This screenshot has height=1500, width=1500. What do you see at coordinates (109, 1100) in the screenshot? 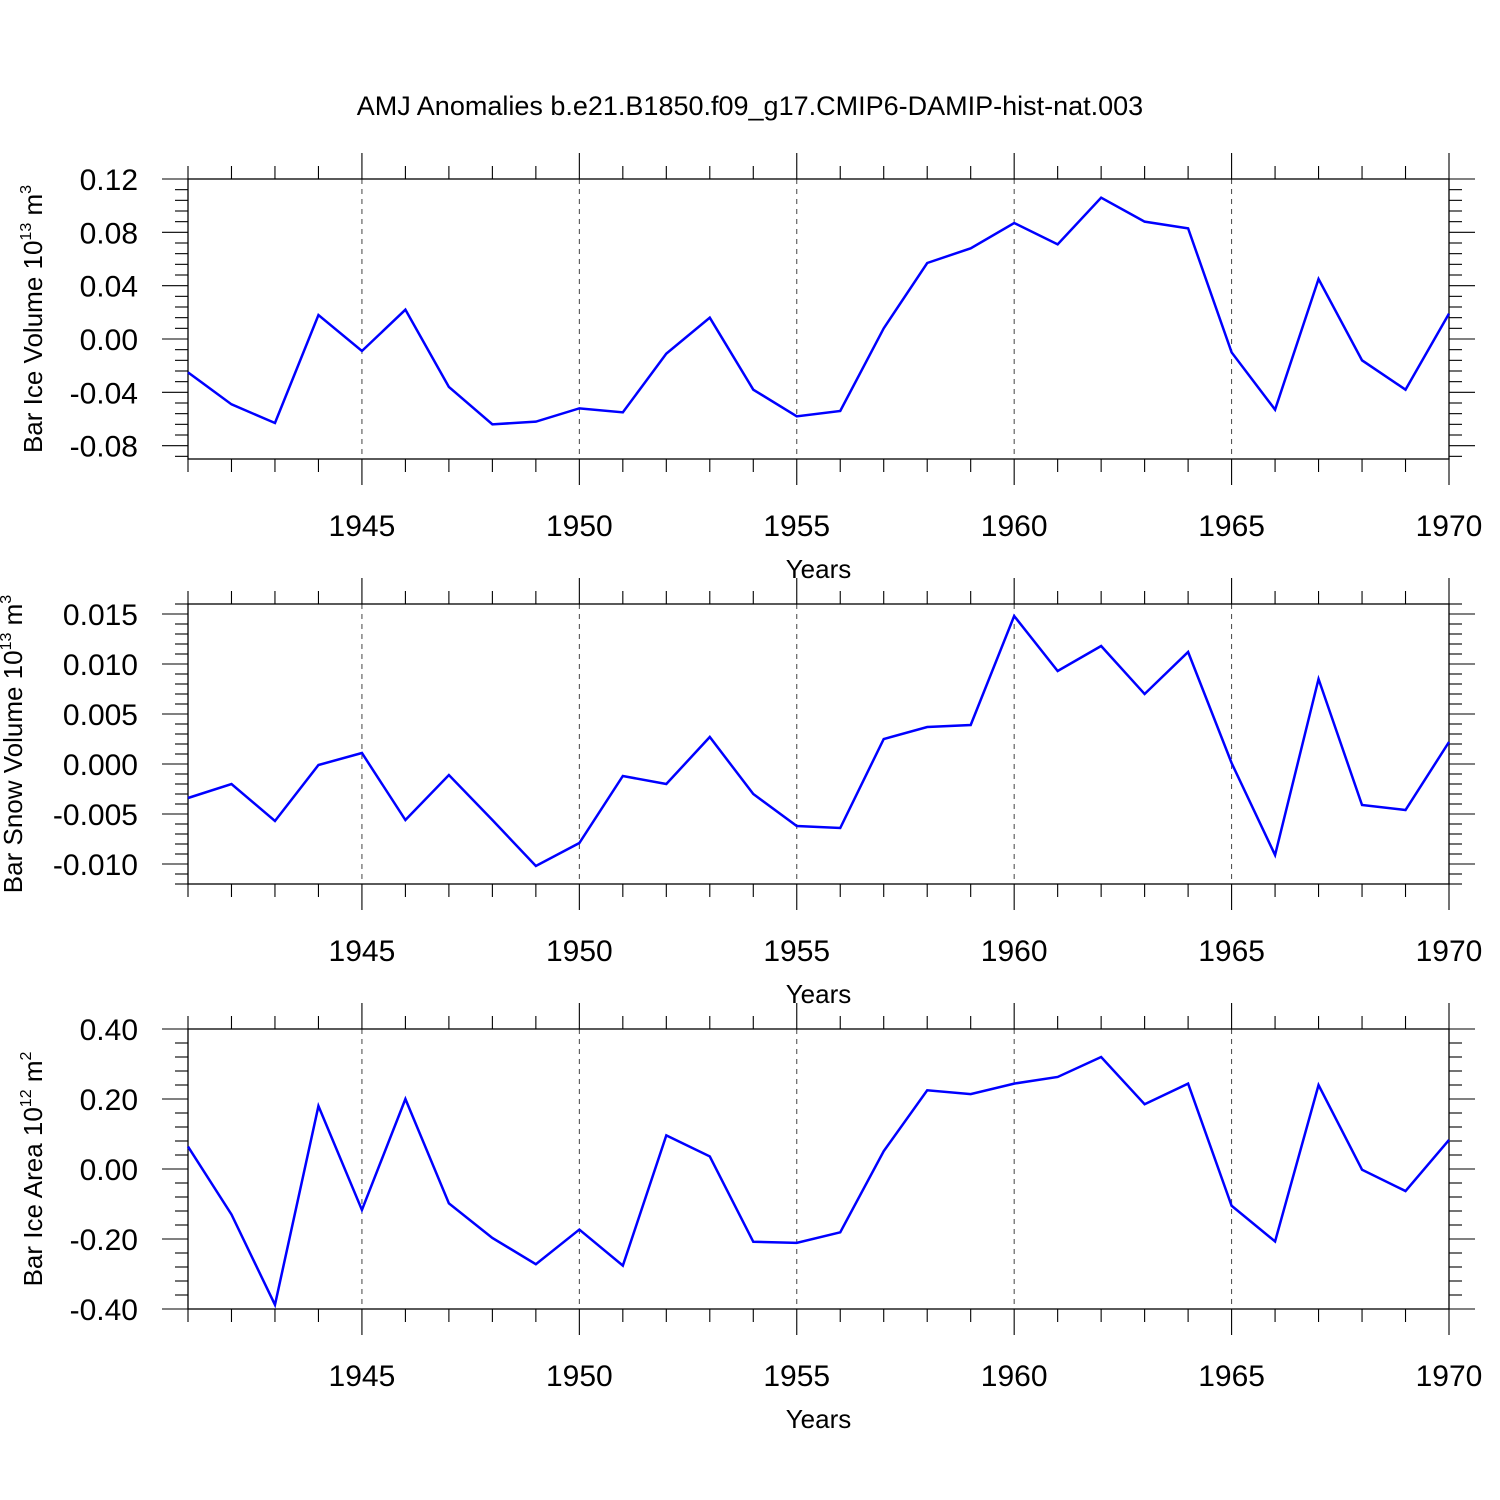
I see `y-tick-label: 0.20` at bounding box center [109, 1100].